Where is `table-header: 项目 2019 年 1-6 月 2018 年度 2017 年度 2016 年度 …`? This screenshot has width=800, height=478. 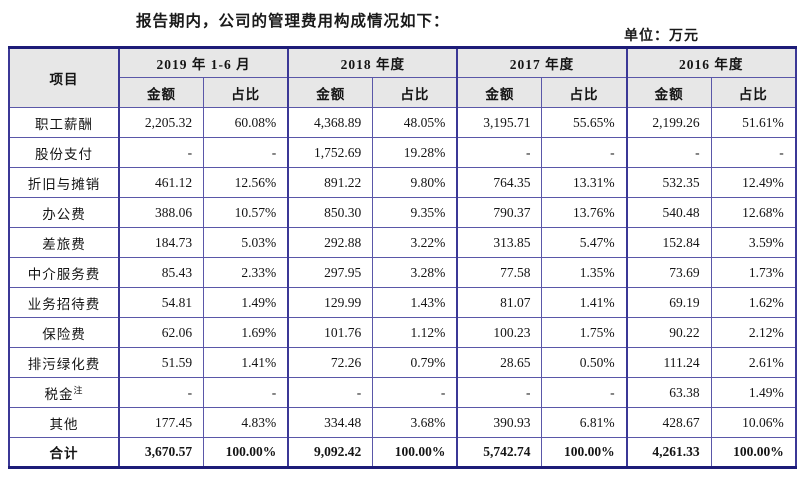
table-header: 项目 2019 年 1-6 月 2018 年度 2017 年度 2016 年度 … is located at coordinates (402, 77).